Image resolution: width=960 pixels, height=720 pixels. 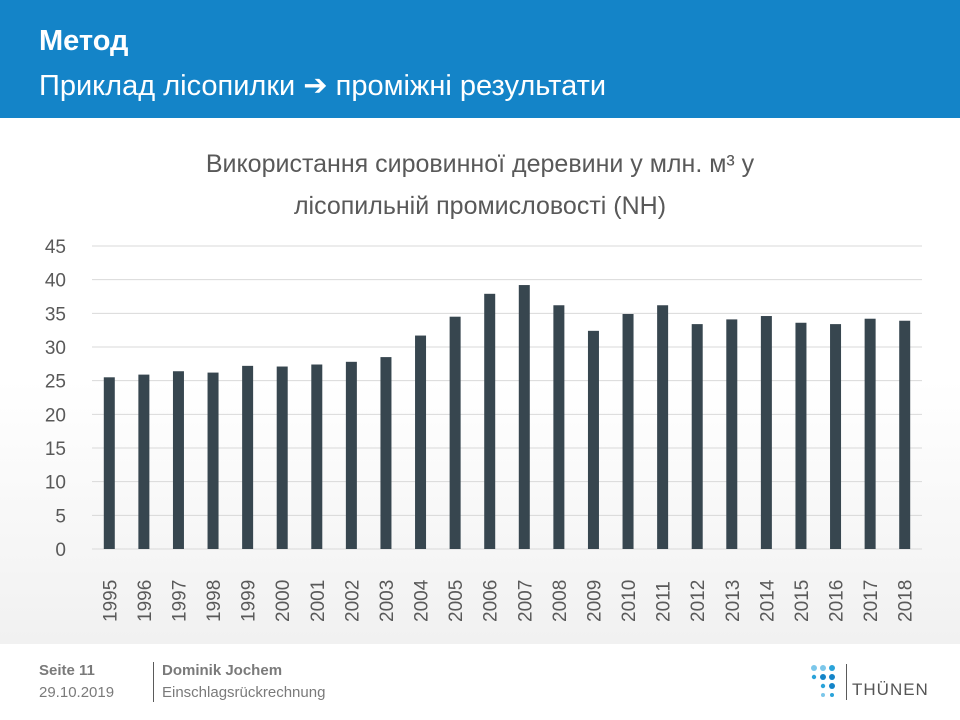 I want to click on y-tick-label: 40, so click(x=55, y=281).